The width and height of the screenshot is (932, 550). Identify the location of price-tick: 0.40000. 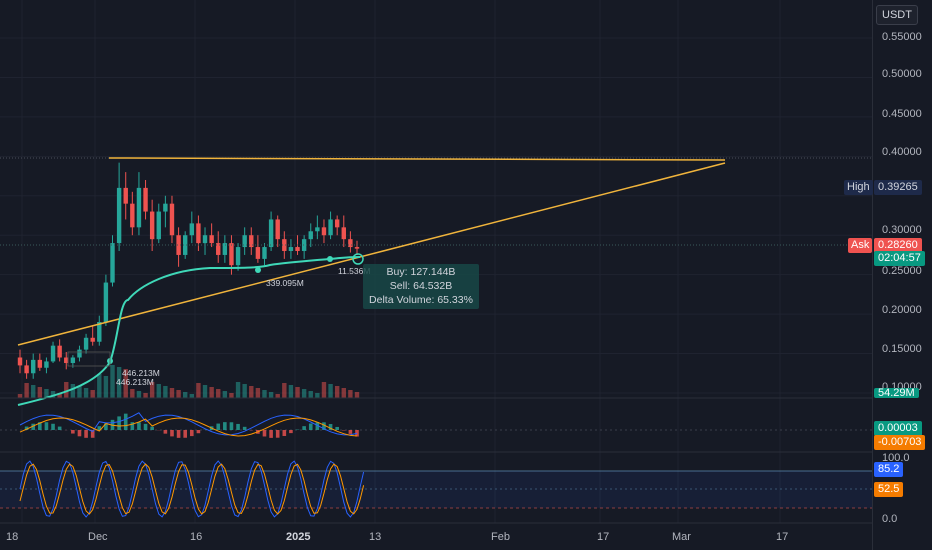
(902, 152).